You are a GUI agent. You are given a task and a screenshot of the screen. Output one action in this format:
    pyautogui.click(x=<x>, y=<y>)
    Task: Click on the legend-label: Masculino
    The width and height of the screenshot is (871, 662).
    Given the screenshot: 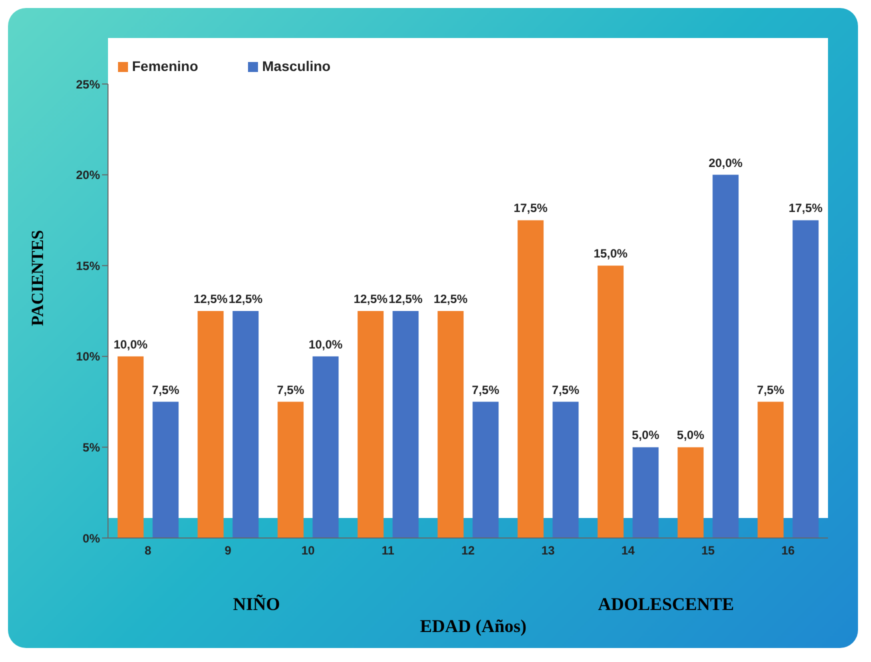 What is the action you would take?
    pyautogui.click(x=296, y=66)
    